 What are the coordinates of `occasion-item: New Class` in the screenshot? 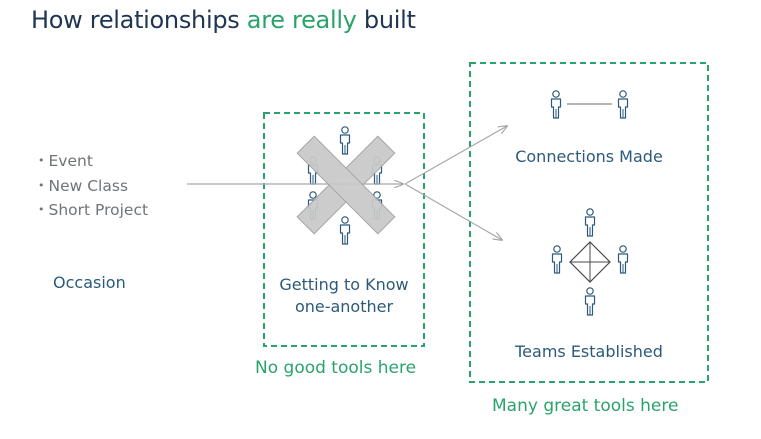 It's located at (93, 187).